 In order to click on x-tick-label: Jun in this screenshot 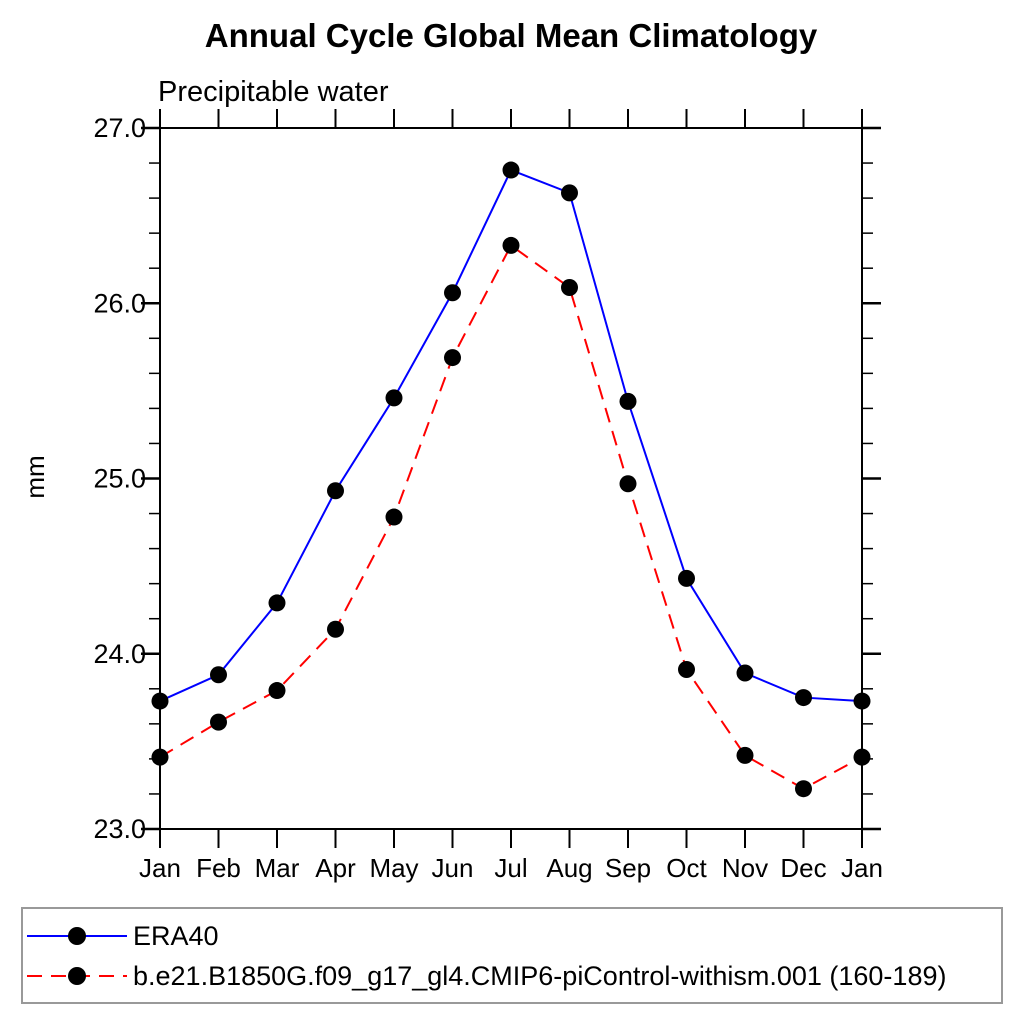, I will do `click(453, 868)`.